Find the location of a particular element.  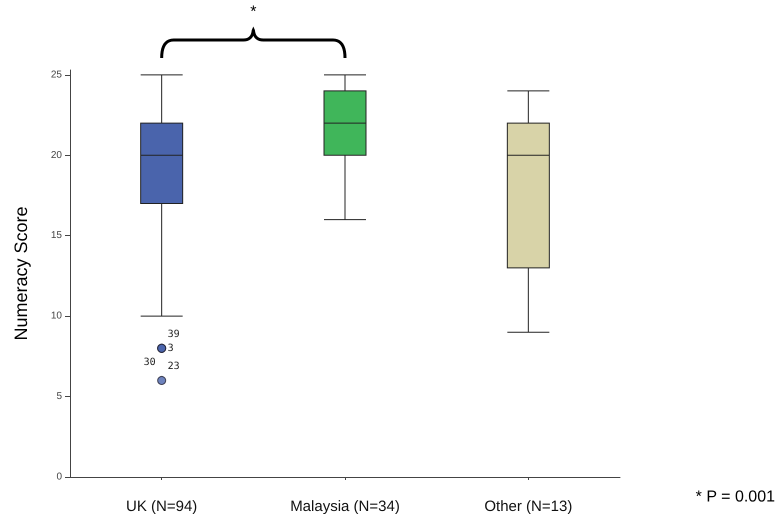

y-tick-label: 25 is located at coordinates (56, 74).